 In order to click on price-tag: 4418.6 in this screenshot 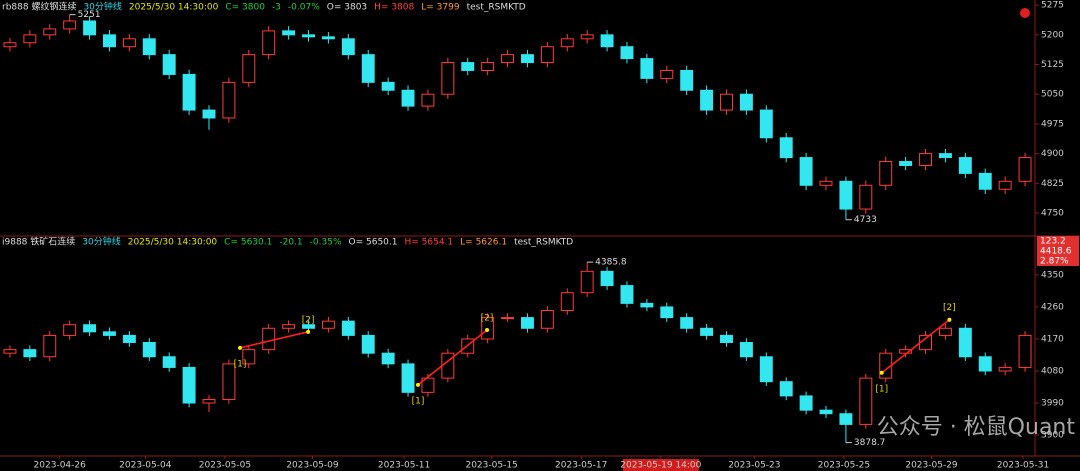, I will do `click(1056, 252)`.